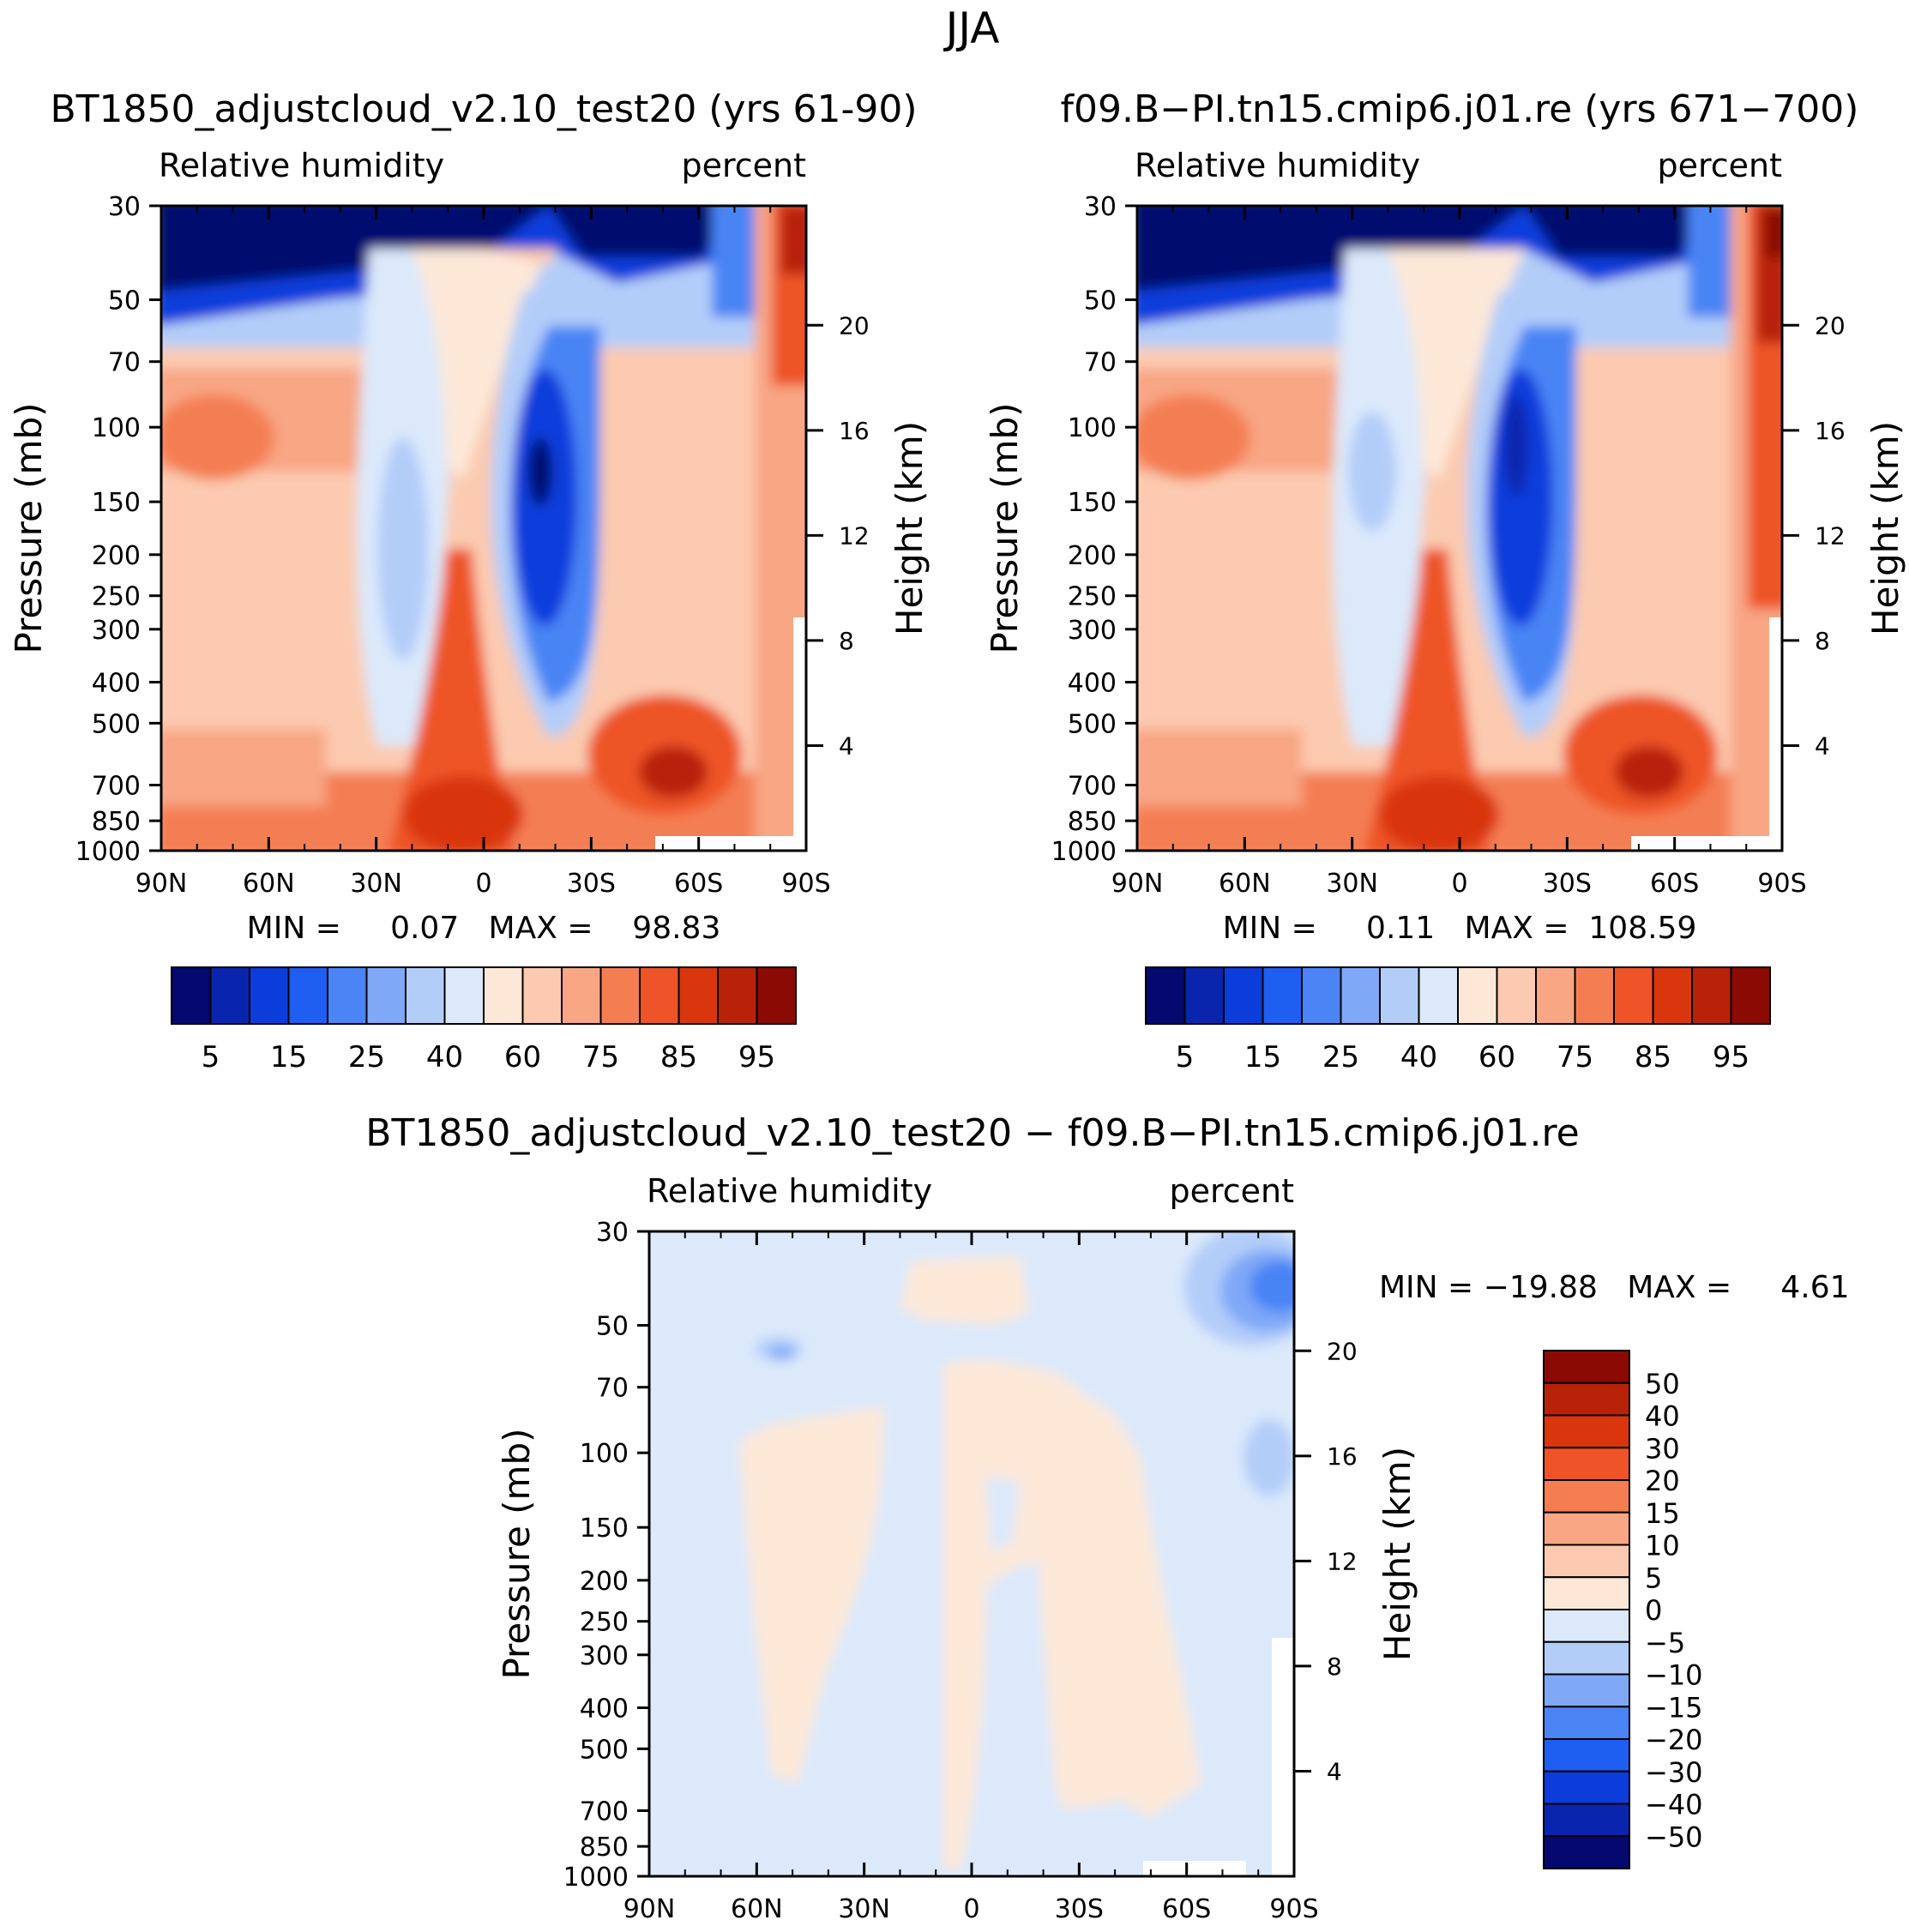 Image resolution: width=1909 pixels, height=1932 pixels. Describe the element at coordinates (1084, 852) in the screenshot. I see `y-tick-label: 1000` at that location.